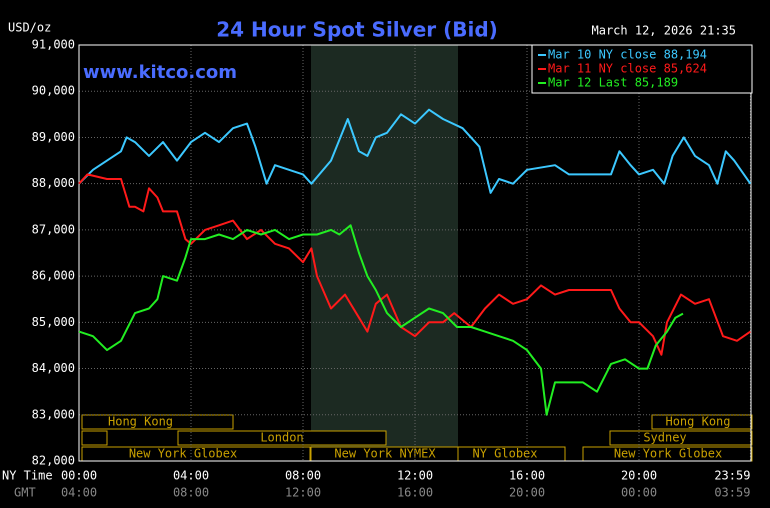 The image size is (770, 508). I want to click on y-tick-label: 89,000, so click(53, 137).